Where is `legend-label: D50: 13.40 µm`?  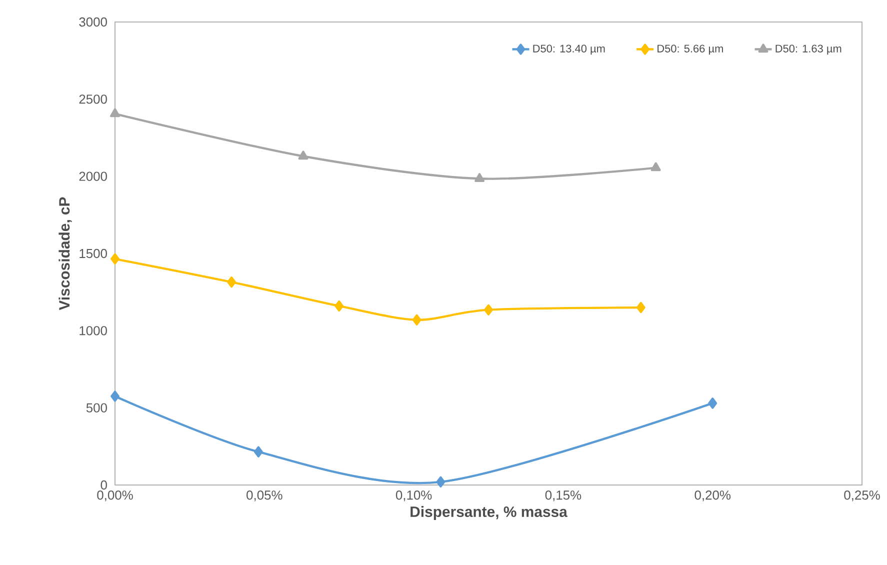 legend-label: D50: 13.40 µm is located at coordinates (569, 49).